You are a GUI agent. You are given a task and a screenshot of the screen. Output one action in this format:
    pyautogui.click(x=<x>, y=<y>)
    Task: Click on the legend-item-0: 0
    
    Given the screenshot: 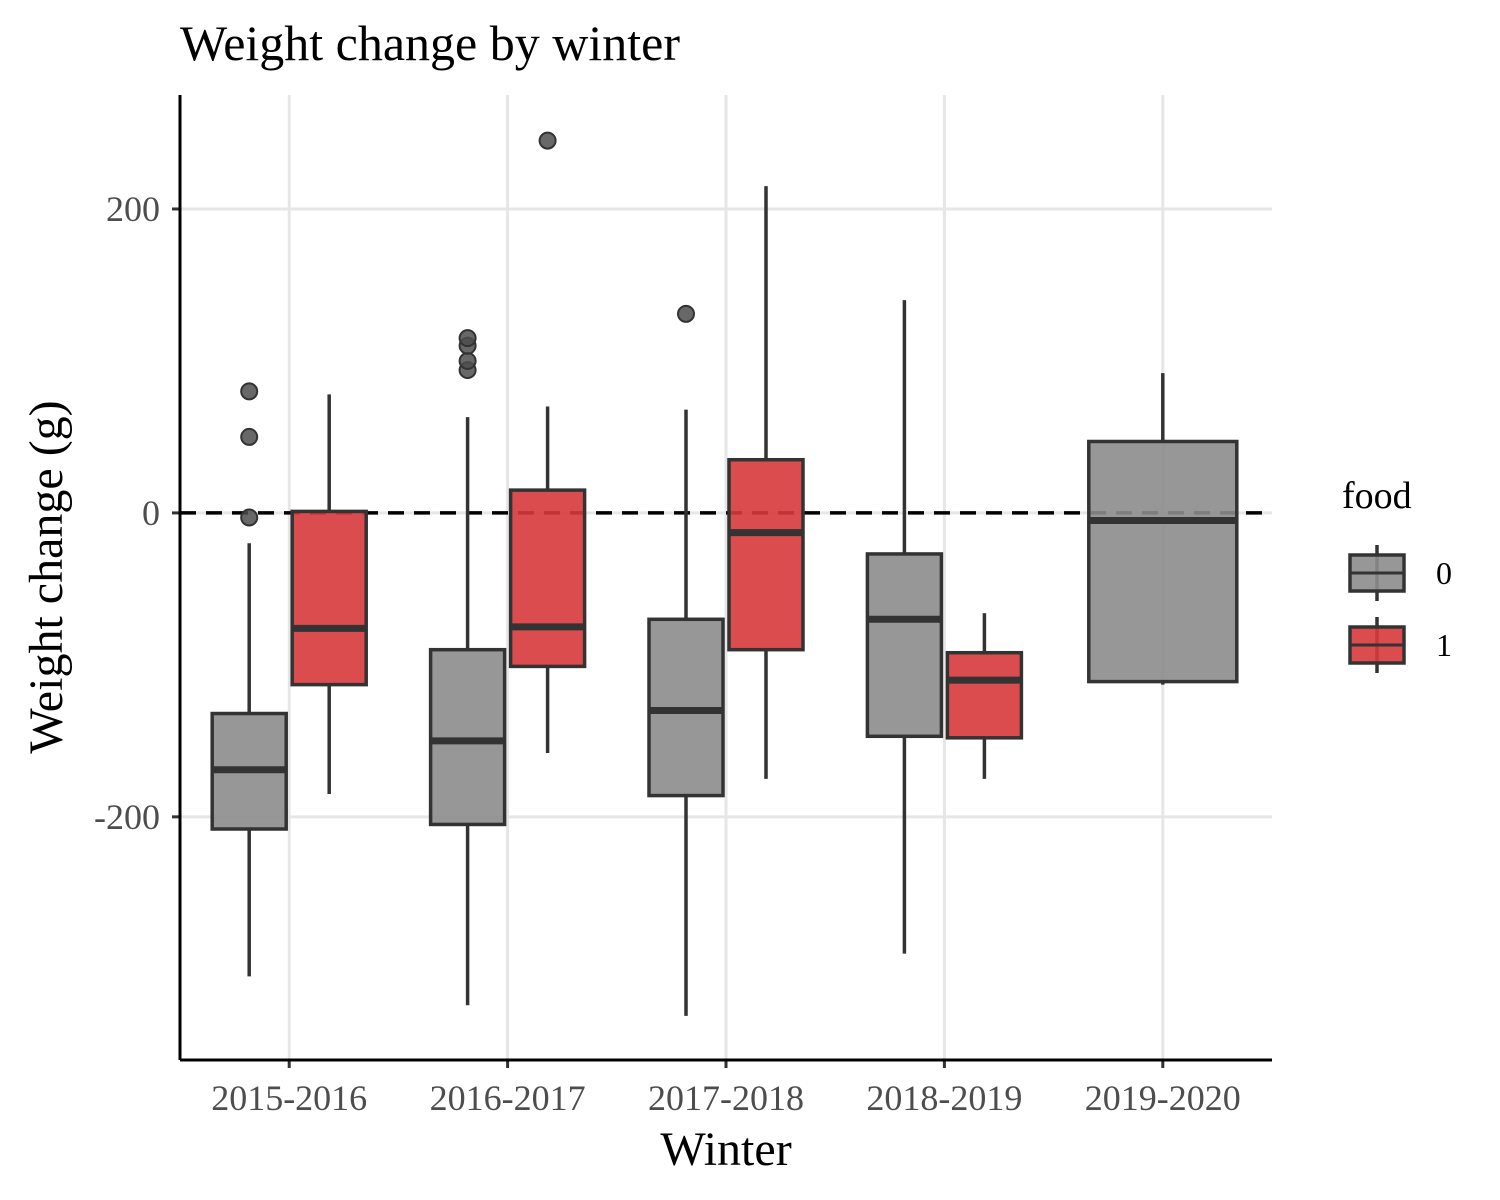 What is the action you would take?
    pyautogui.click(x=1400, y=573)
    